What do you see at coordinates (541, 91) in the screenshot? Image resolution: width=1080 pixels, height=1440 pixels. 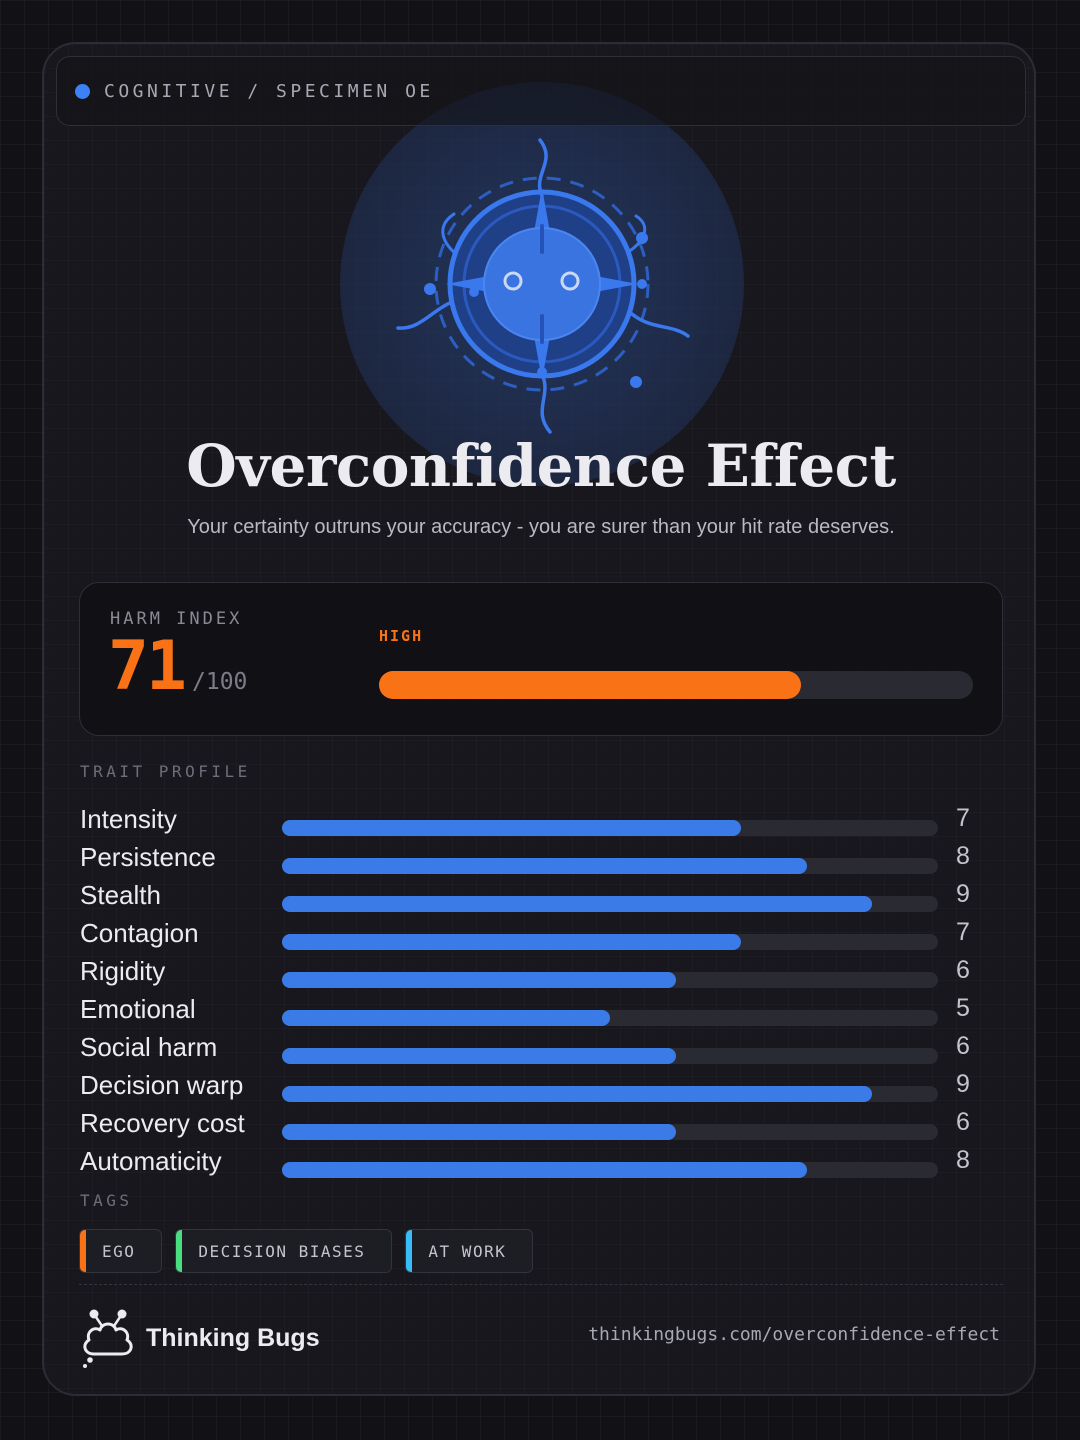 I see `category-bar: COGNITIVE / SPECIMEN OE` at bounding box center [541, 91].